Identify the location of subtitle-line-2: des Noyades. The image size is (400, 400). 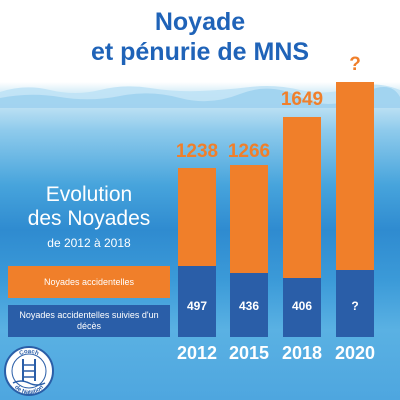
(89, 218).